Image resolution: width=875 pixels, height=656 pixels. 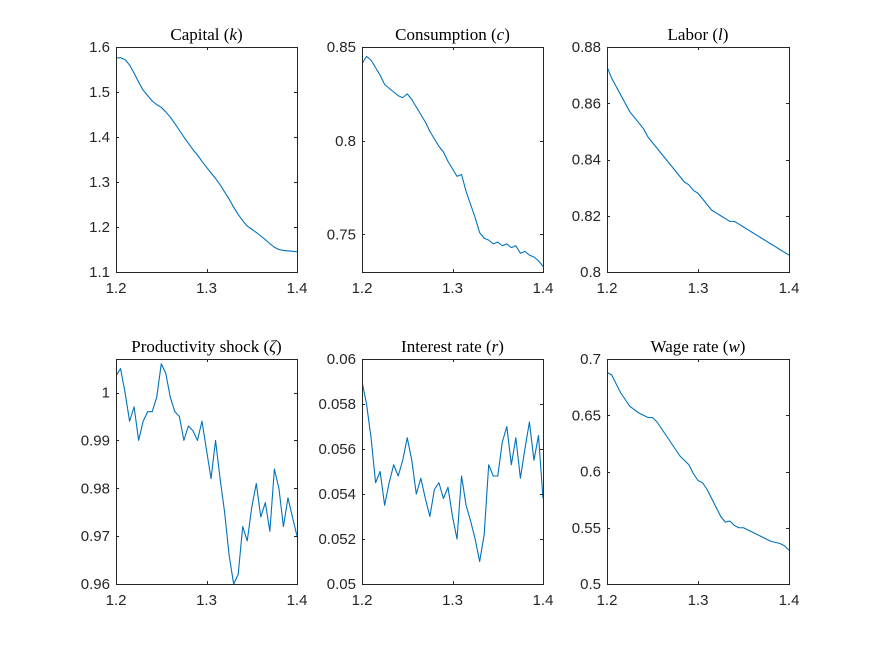 I want to click on labor-title-paren-open: (, so click(x=713, y=34).